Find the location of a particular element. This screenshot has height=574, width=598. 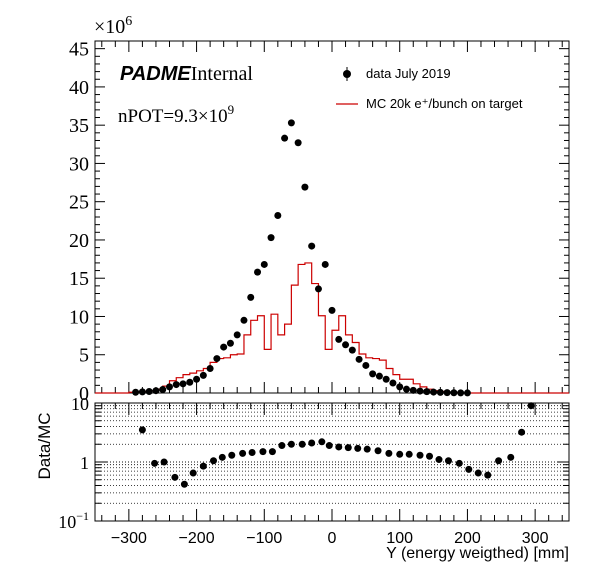

top-y-tick-label: 20 is located at coordinates (79, 241).